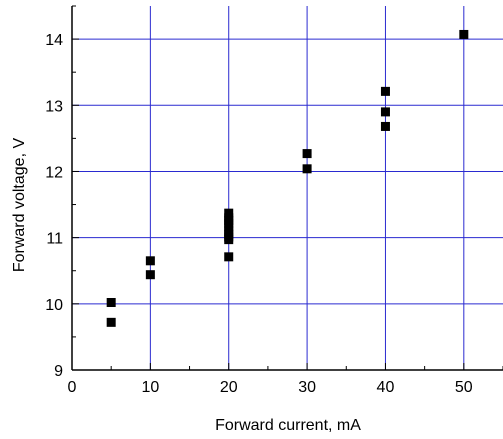 This screenshot has width=503, height=439. I want to click on y-tick-label: 14, so click(54, 40).